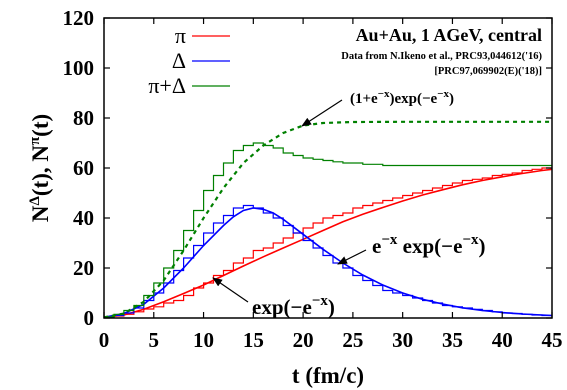 This screenshot has width=567, height=390. I want to click on x-tick-label: 30, so click(402, 340).